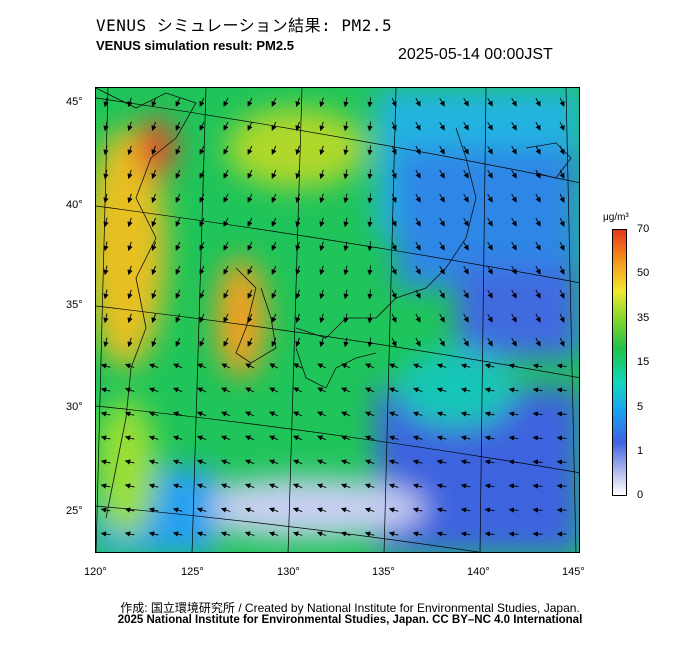 This screenshot has height=649, width=700. Describe the element at coordinates (616, 217) in the screenshot. I see `colorbar-unit: μg/m³` at that location.